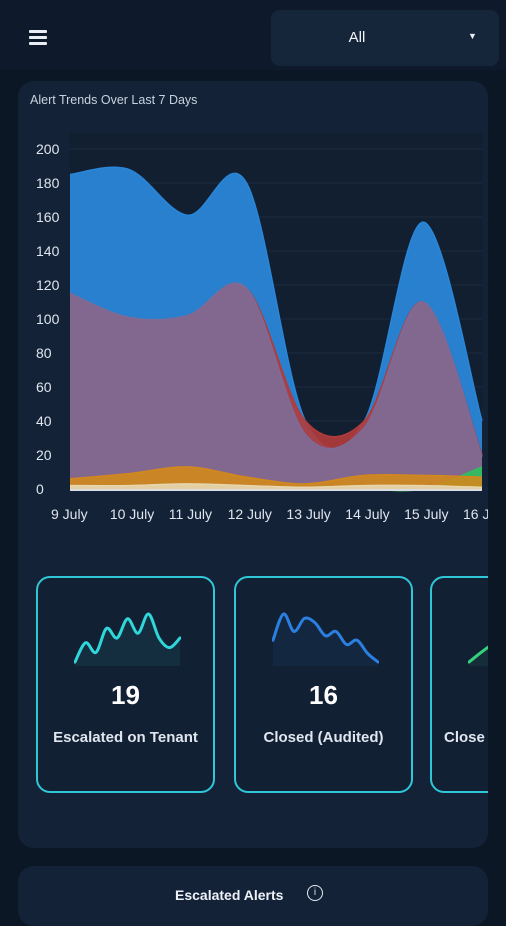 The image size is (506, 926). What do you see at coordinates (40, 489) in the screenshot?
I see `chart-y-tick-label: 0` at bounding box center [40, 489].